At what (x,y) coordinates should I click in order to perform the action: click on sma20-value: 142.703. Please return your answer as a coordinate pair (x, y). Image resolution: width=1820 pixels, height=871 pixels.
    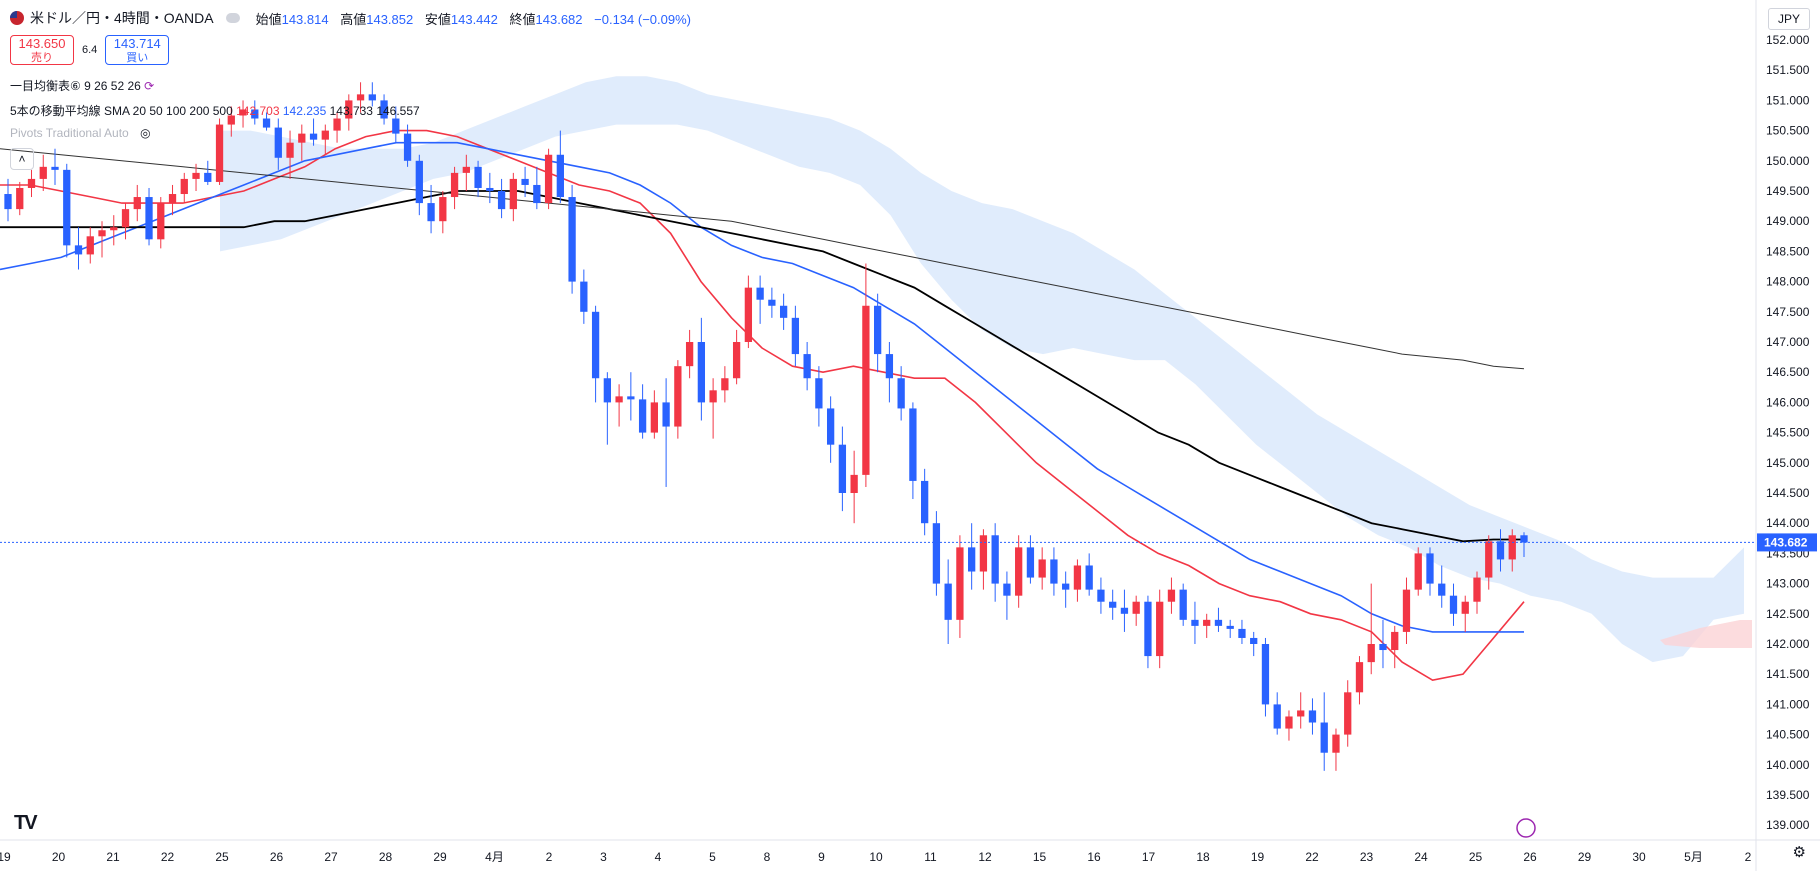
    Looking at the image, I should click on (258, 111).